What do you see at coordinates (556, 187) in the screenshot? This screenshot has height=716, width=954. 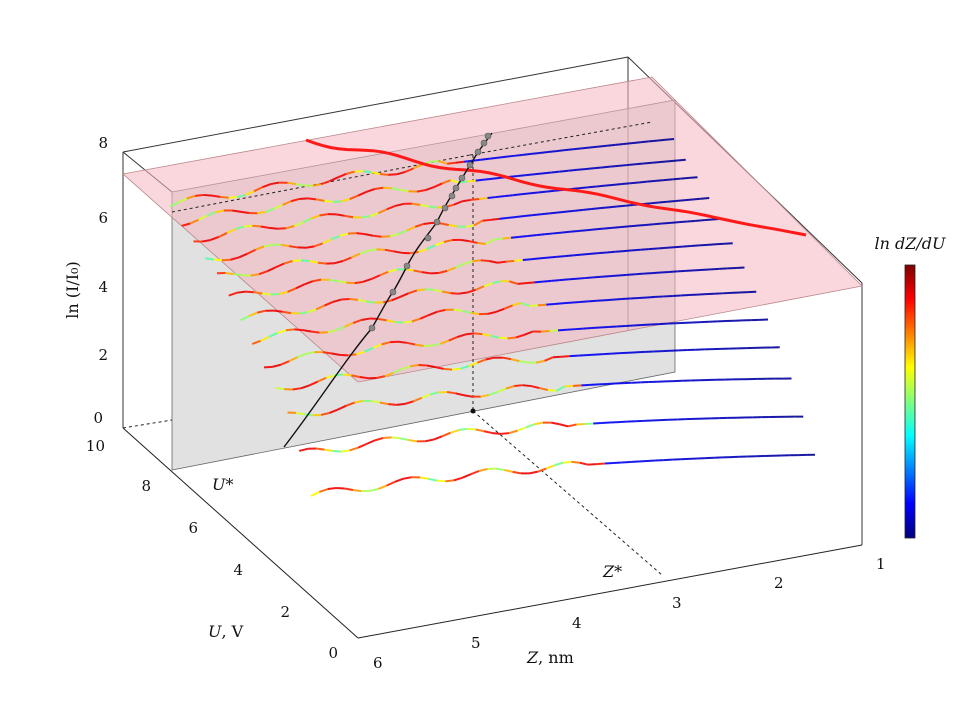 I see `highlight-curve` at bounding box center [556, 187].